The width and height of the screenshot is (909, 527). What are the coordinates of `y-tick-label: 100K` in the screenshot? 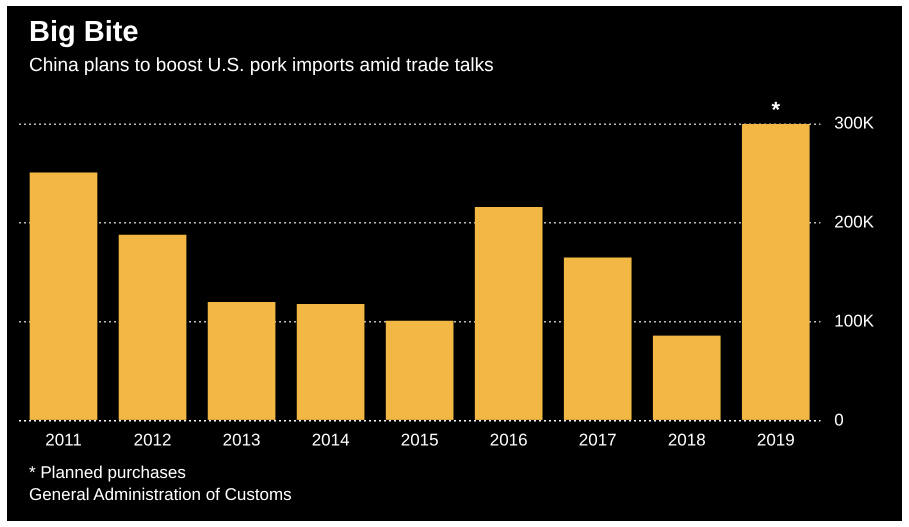 It's located at (854, 320).